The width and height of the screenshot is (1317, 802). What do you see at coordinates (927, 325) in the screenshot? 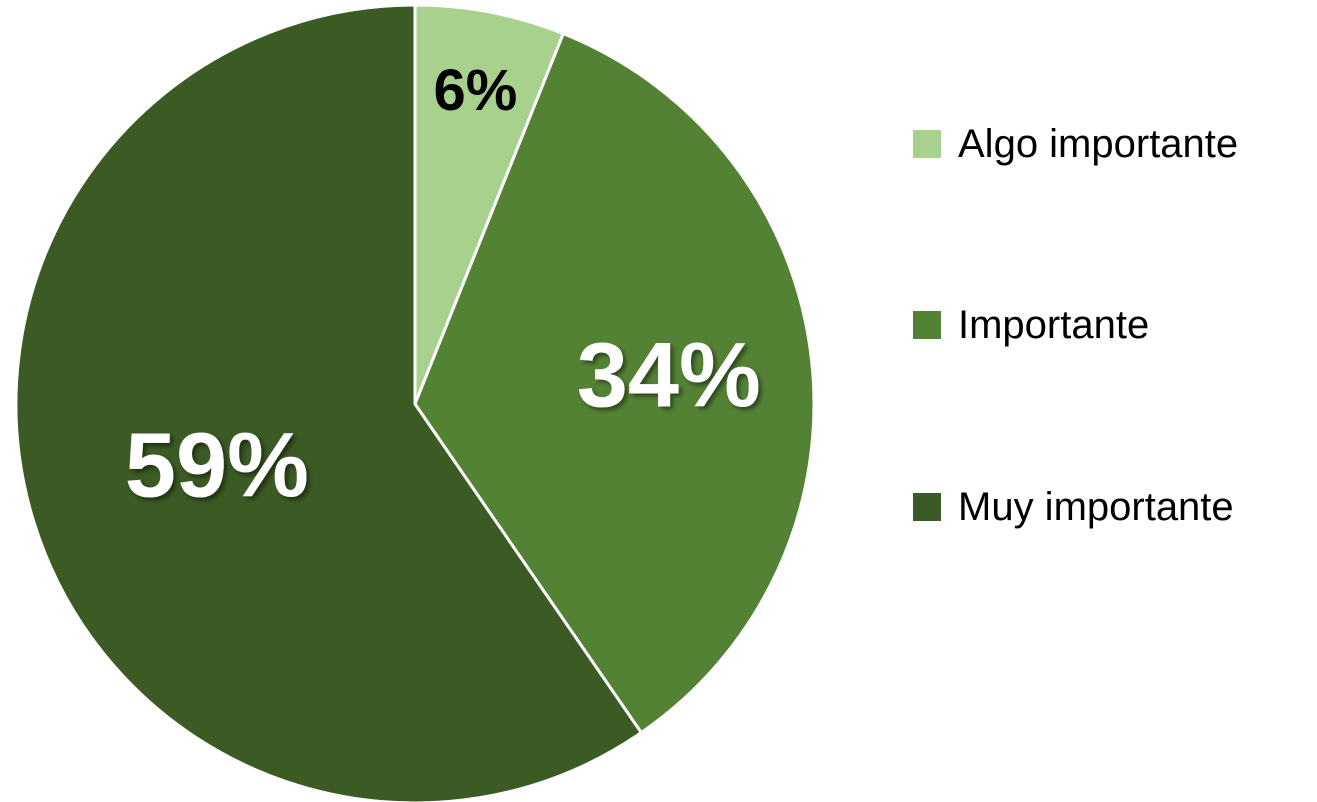
I see `legend-swatch-importante` at bounding box center [927, 325].